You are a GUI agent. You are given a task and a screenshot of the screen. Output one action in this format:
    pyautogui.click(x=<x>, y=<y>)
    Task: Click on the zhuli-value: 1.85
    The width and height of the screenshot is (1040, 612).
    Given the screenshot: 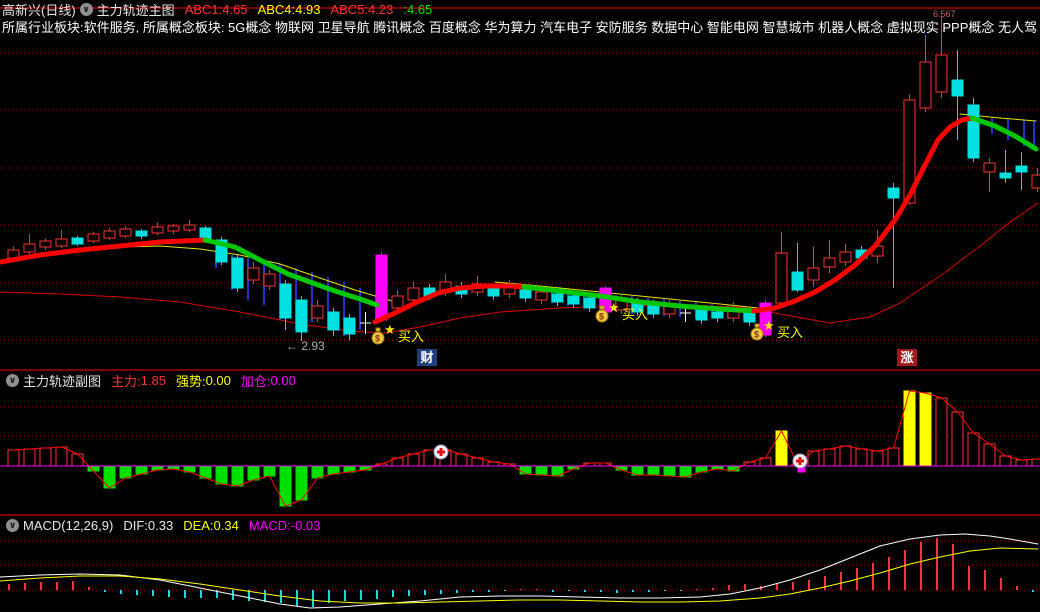 What is the action you would take?
    pyautogui.click(x=153, y=380)
    